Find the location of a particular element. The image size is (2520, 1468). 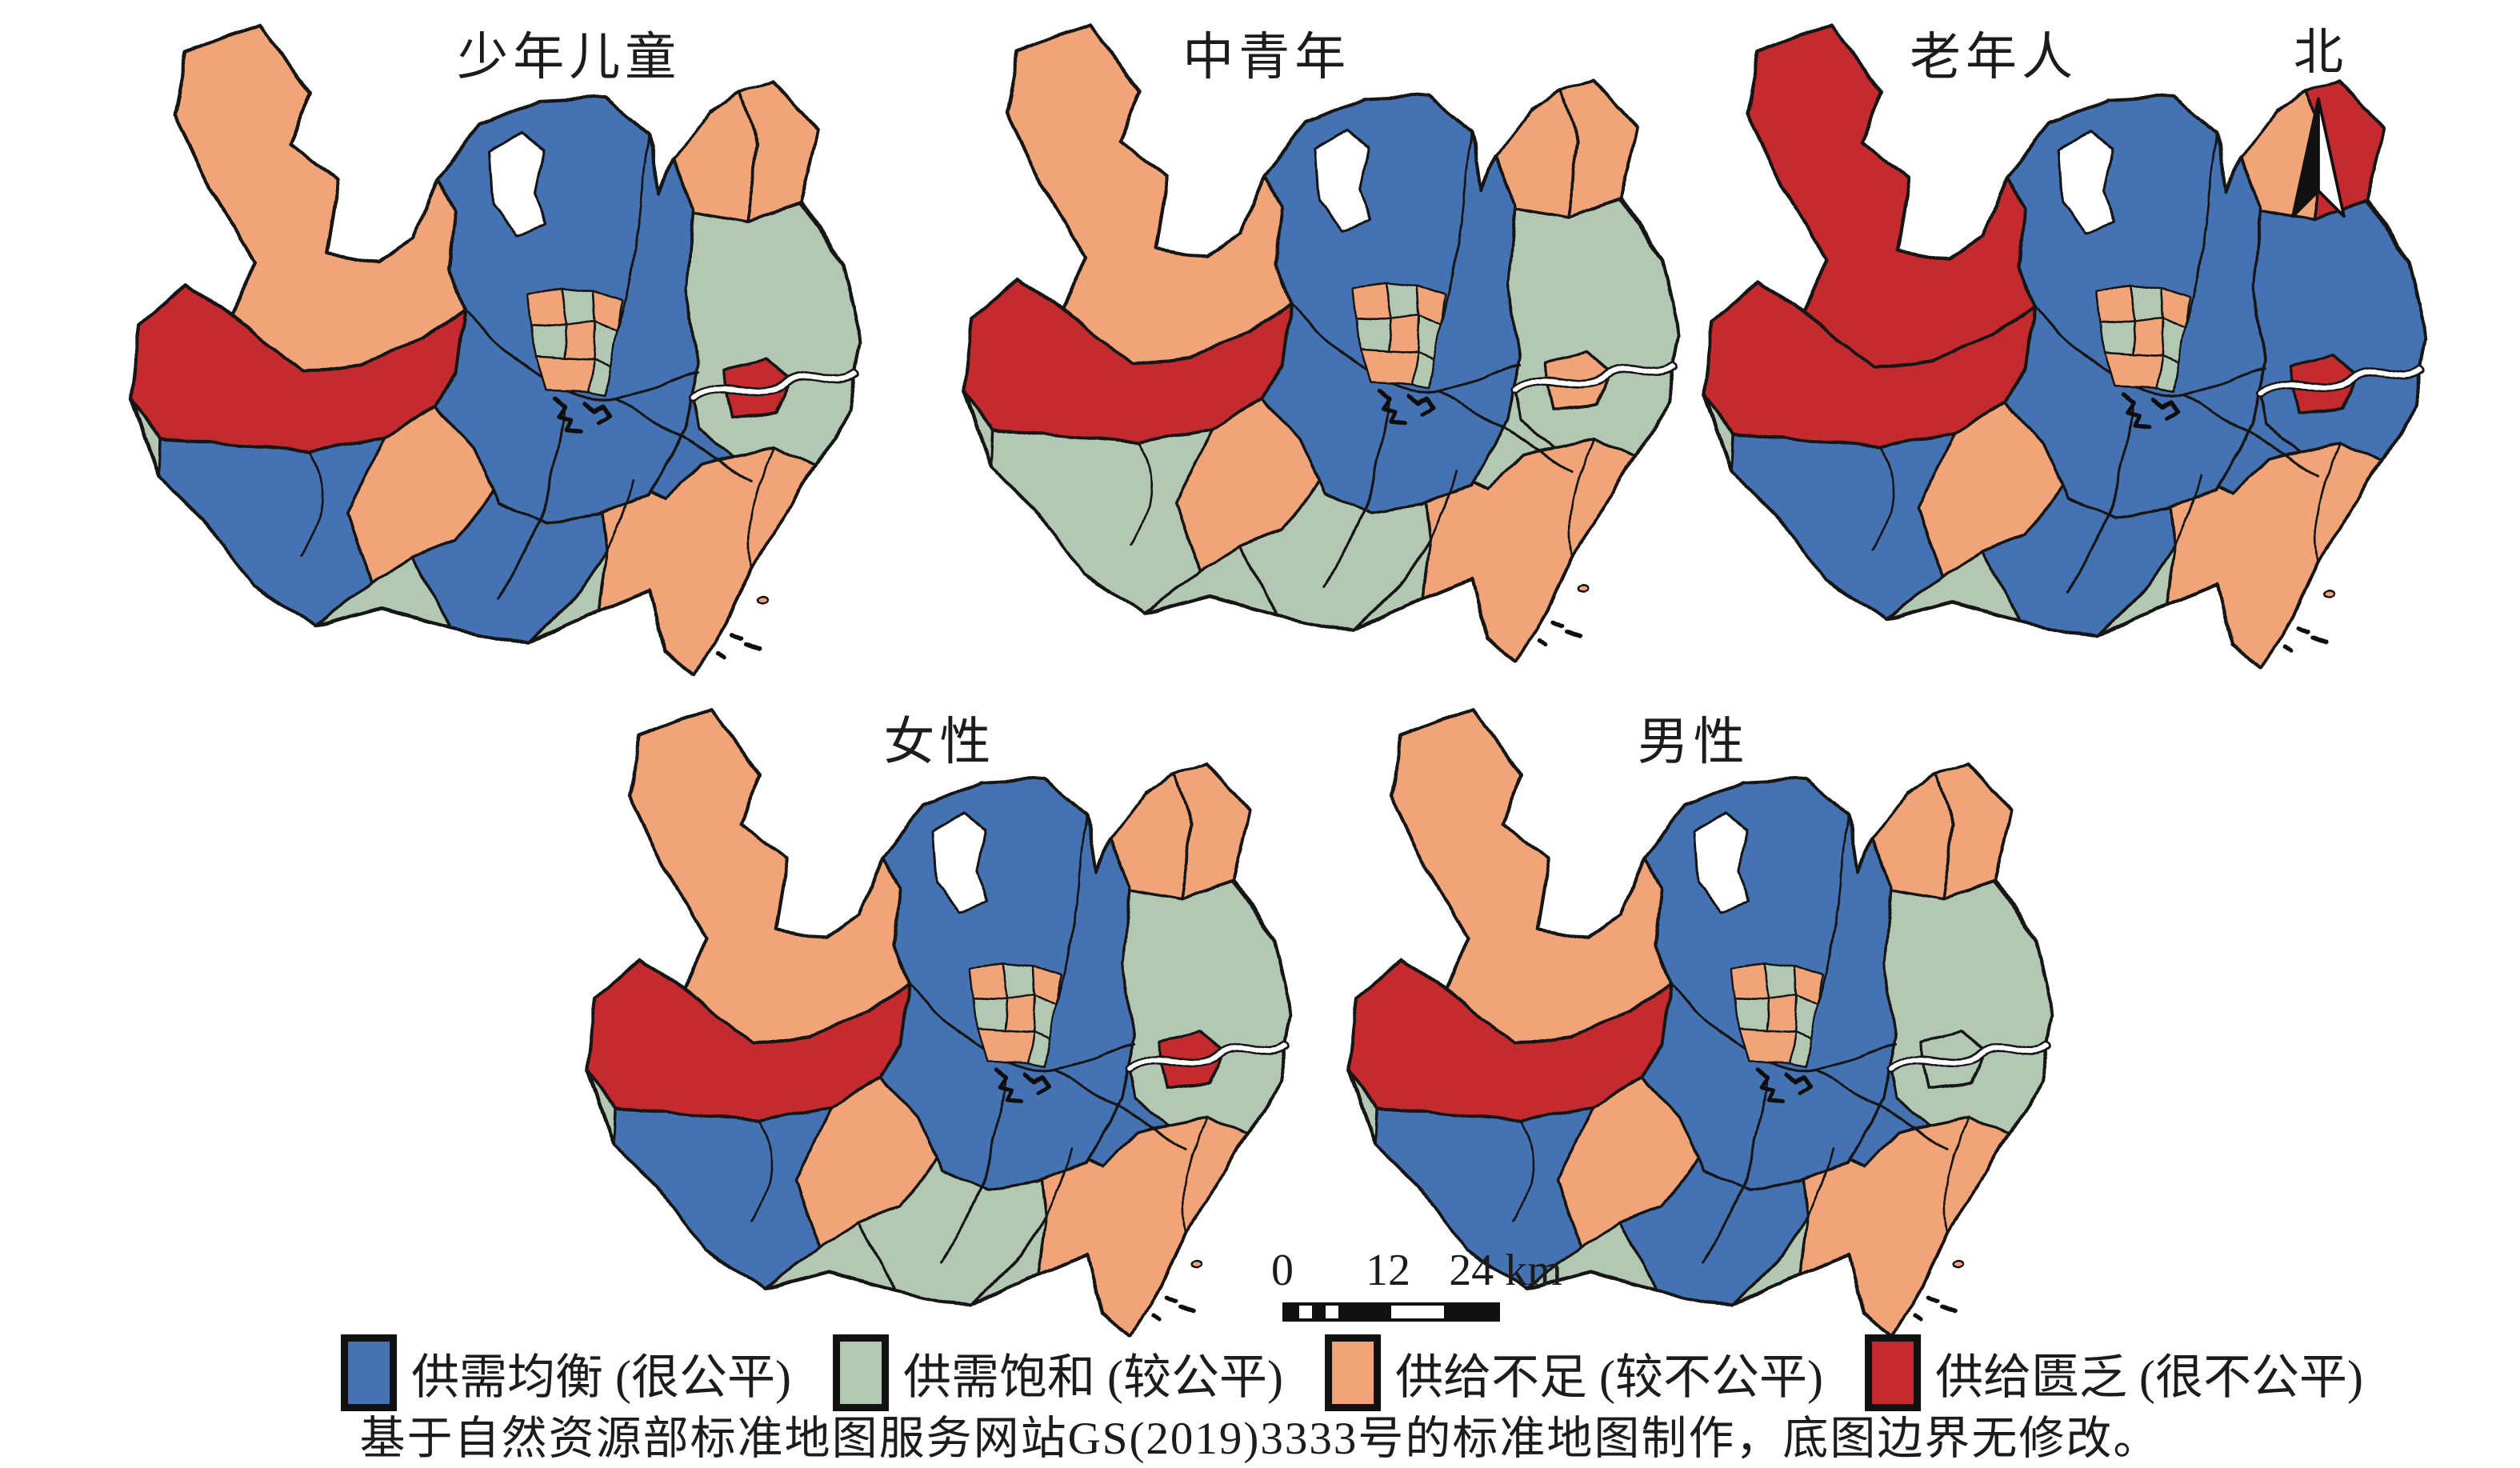

scale-segment is located at coordinates (1319, 1312).